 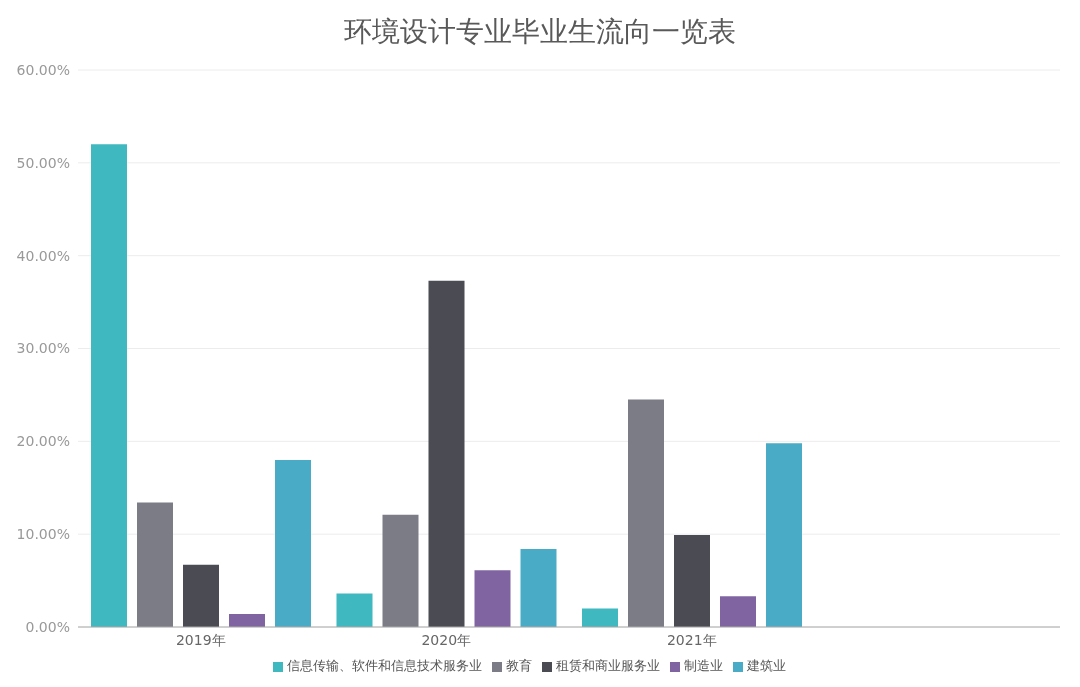 What do you see at coordinates (43, 255) in the screenshot?
I see `y-tick-label: 40.00%` at bounding box center [43, 255].